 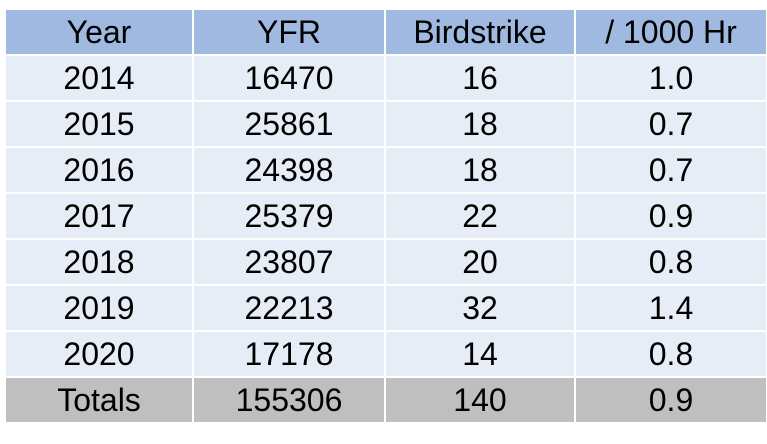 I want to click on cell-yfr: 24398, so click(x=289, y=170).